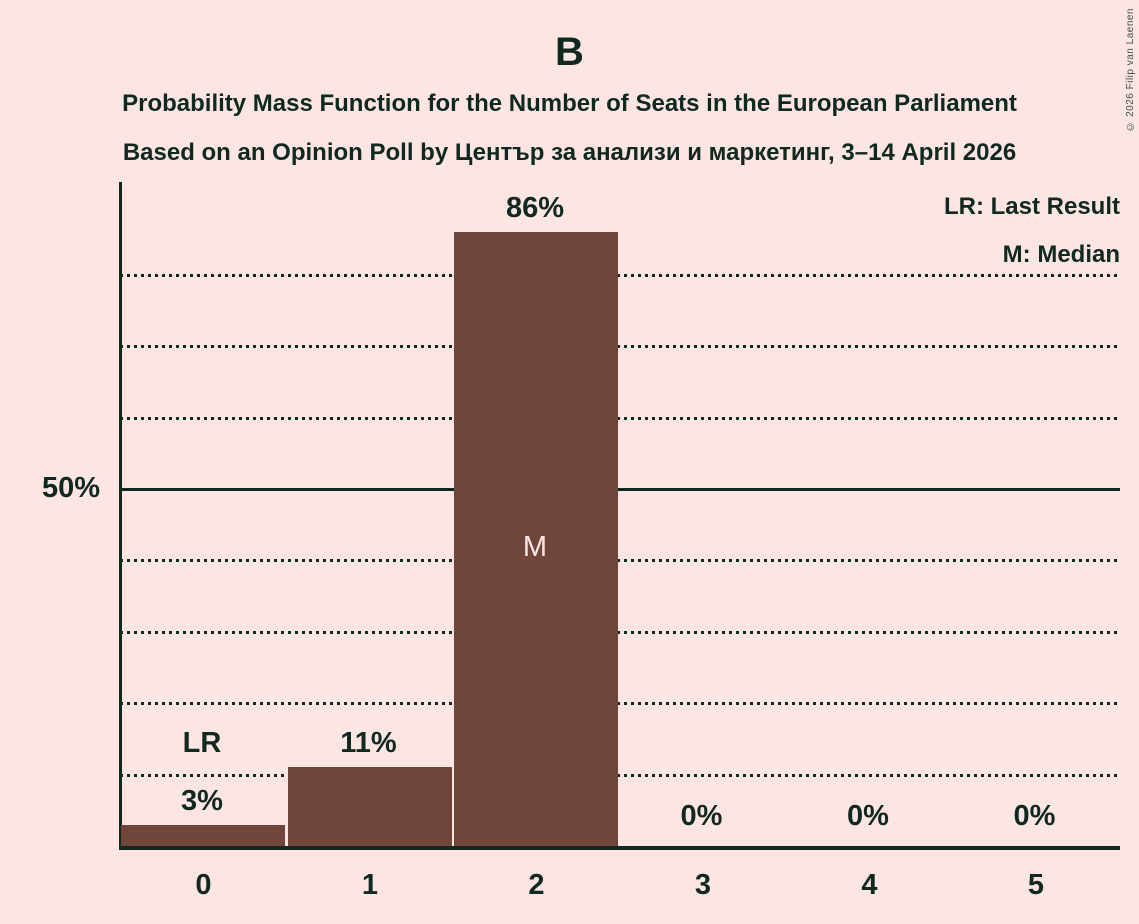 This screenshot has height=924, width=1139. What do you see at coordinates (620, 275) in the screenshot?
I see `gridline-80-percent` at bounding box center [620, 275].